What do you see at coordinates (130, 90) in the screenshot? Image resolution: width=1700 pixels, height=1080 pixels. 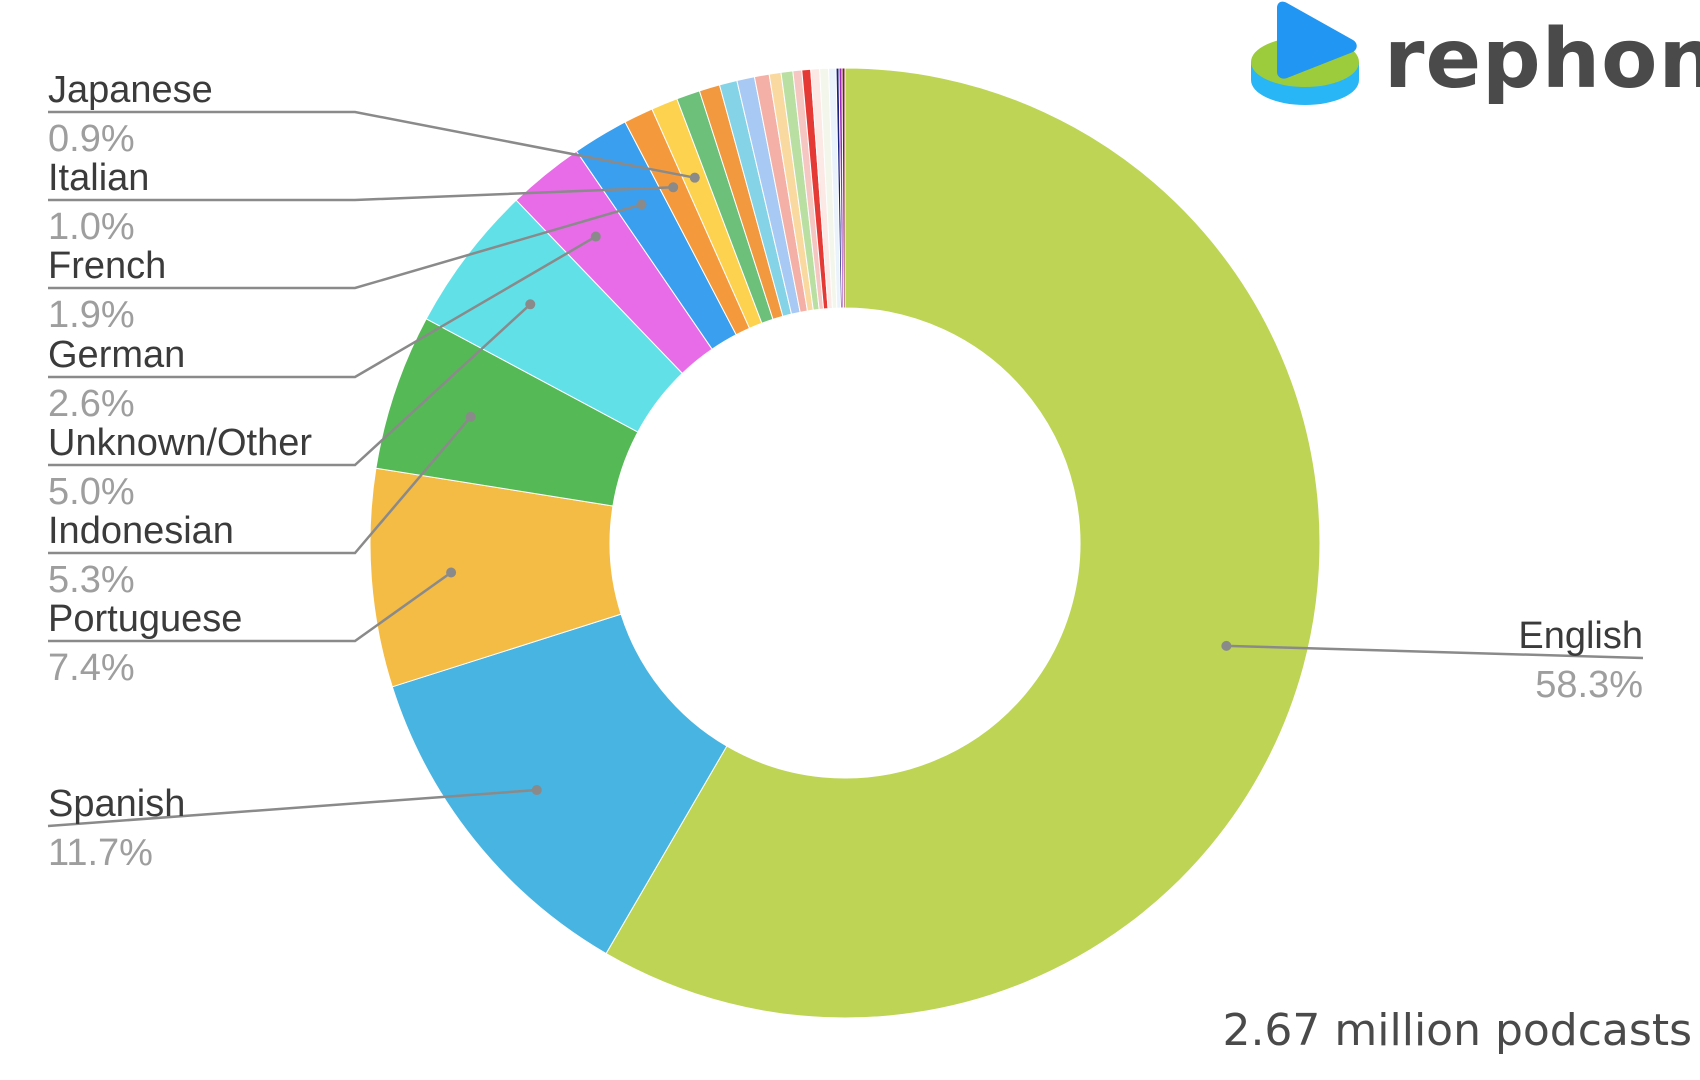 I see `label-name-japanese: Japanese` at bounding box center [130, 90].